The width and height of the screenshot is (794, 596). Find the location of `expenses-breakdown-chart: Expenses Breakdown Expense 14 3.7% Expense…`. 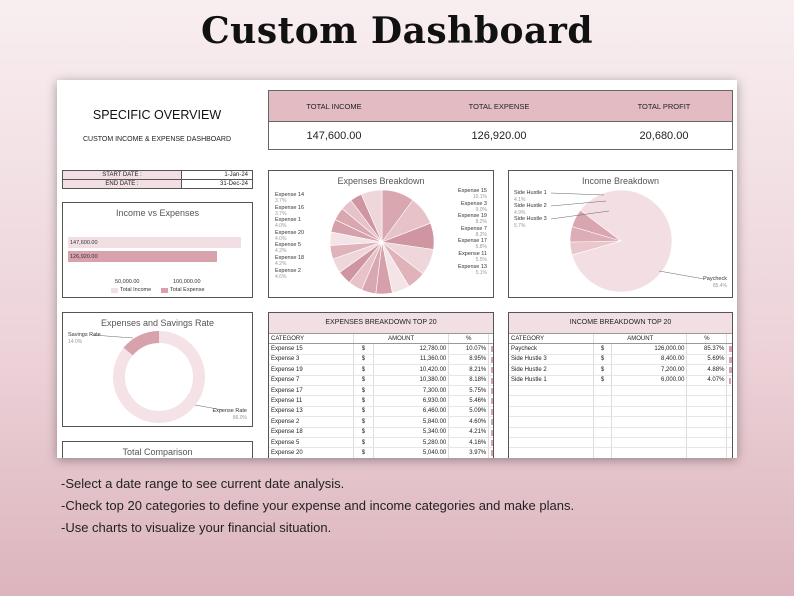

expenses-breakdown-chart: Expenses Breakdown Expense 14 3.7% Expense… is located at coordinates (381, 234).